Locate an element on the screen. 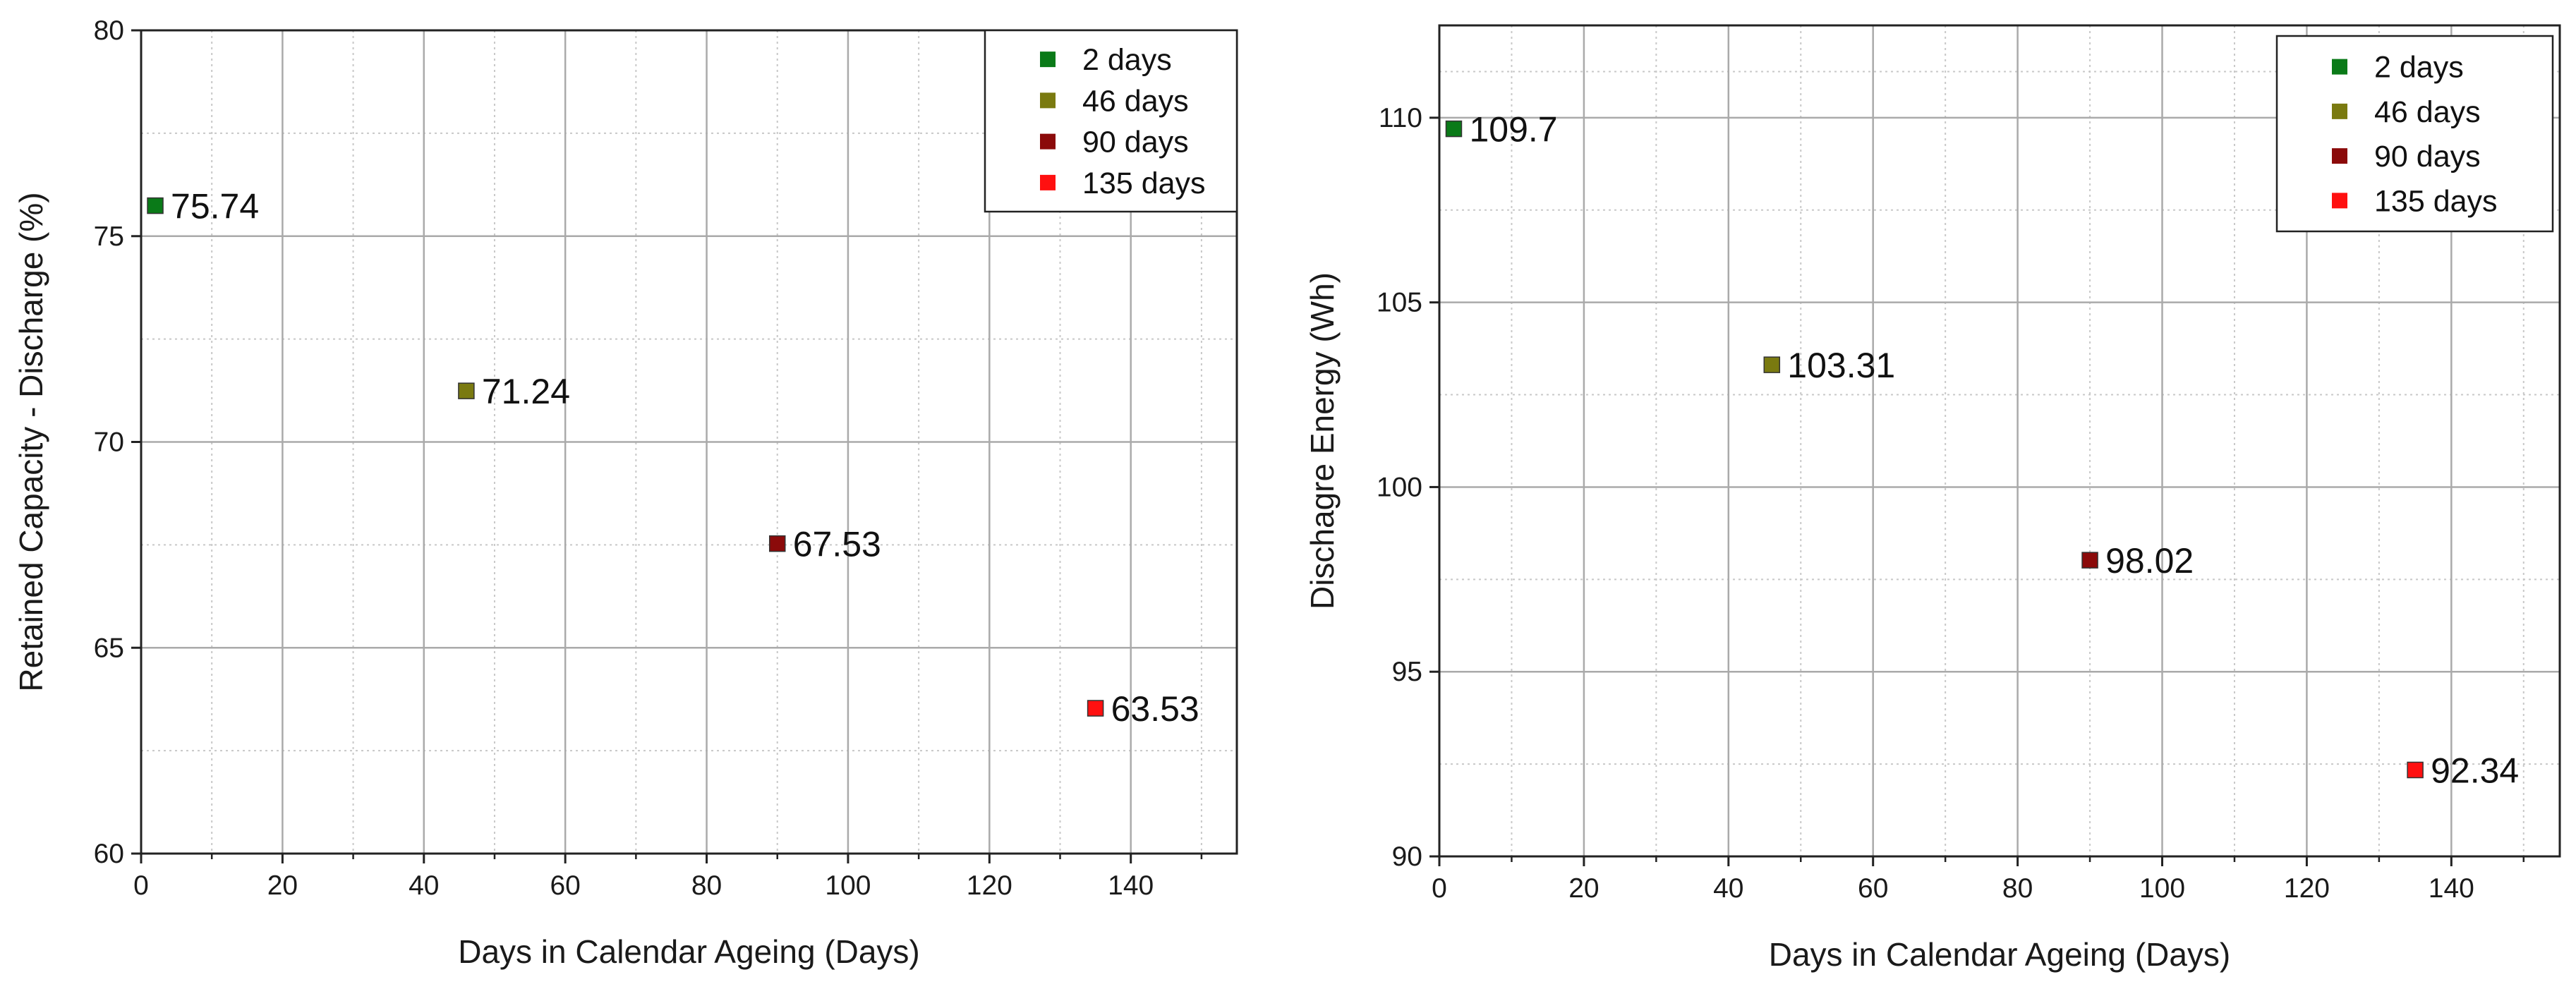 The width and height of the screenshot is (2576, 1001). y-tick-label: 105 is located at coordinates (1400, 303).